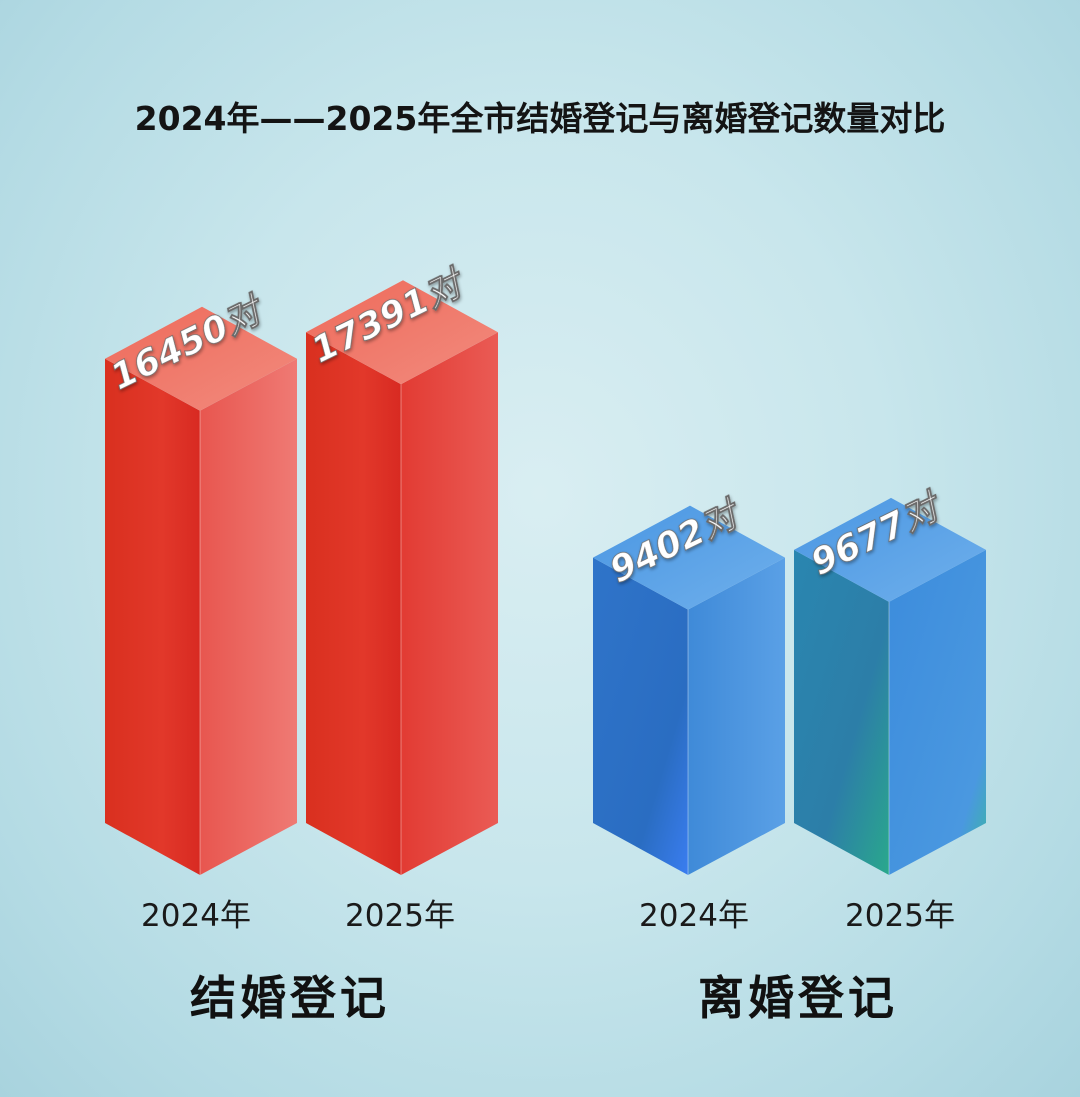 The width and height of the screenshot is (1080, 1097). What do you see at coordinates (798, 998) in the screenshot?
I see `group-label: 离婚登记` at bounding box center [798, 998].